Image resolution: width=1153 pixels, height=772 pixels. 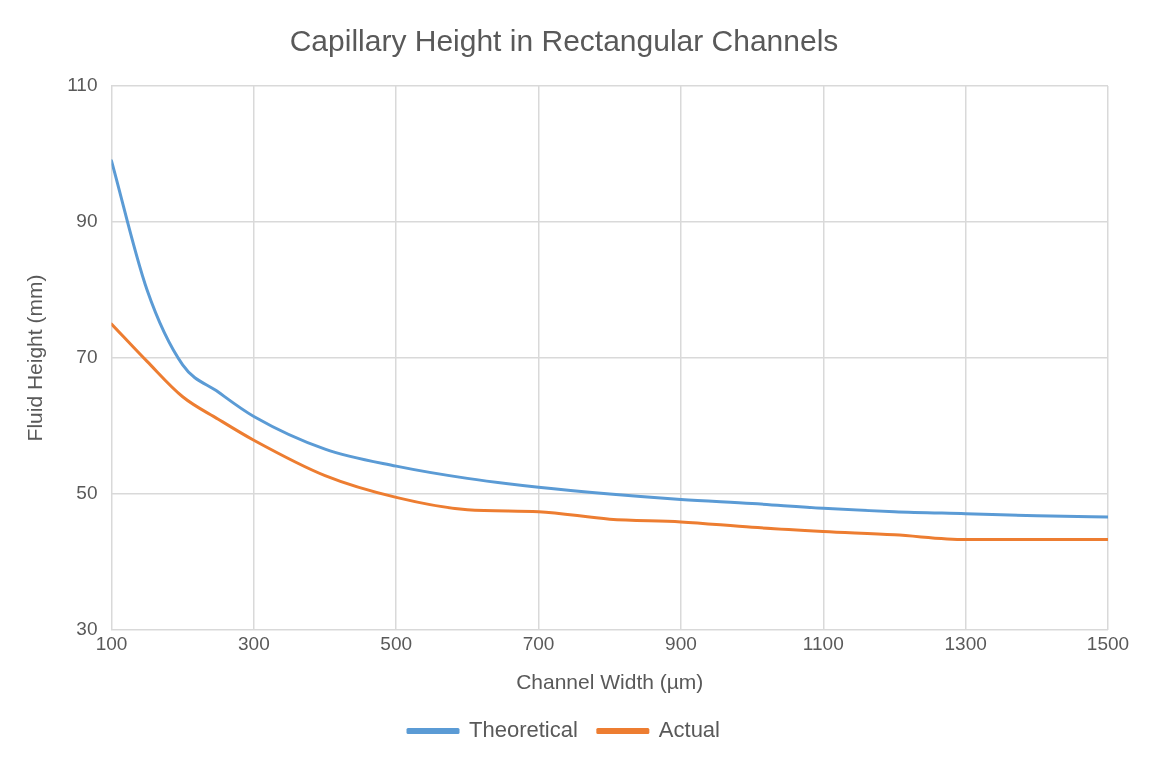 What do you see at coordinates (87, 221) in the screenshot?
I see `y-tick-label: 90` at bounding box center [87, 221].